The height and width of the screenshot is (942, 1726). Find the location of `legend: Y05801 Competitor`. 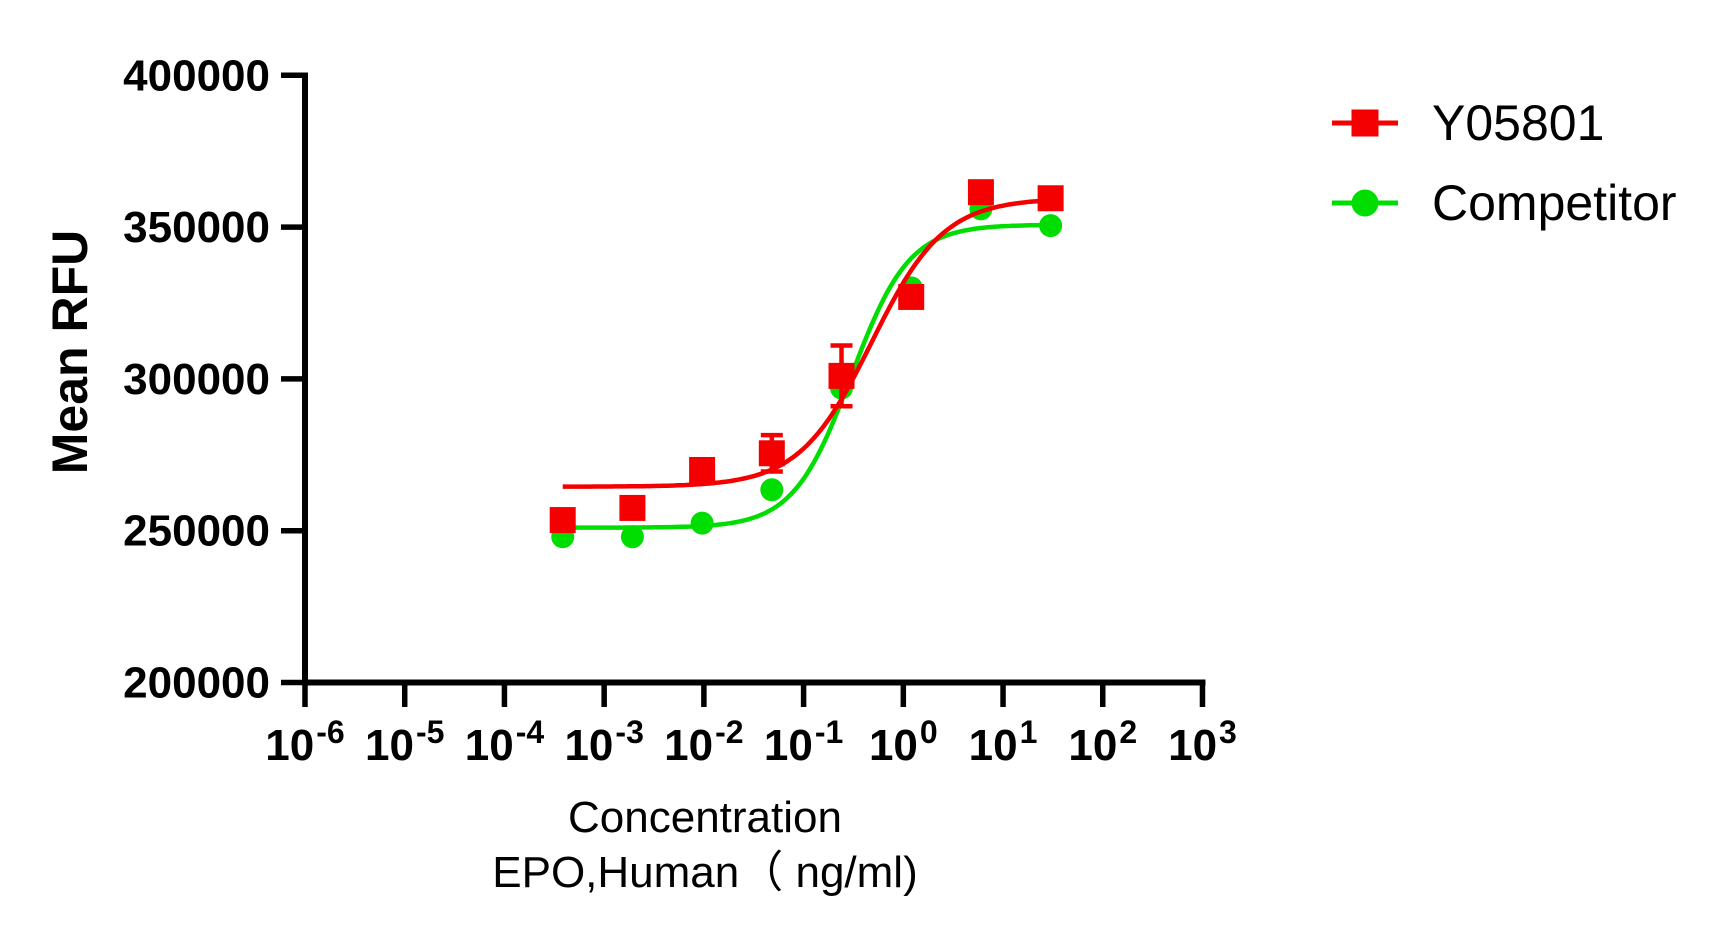

legend: Y05801 Competitor is located at coordinates (1504, 160).